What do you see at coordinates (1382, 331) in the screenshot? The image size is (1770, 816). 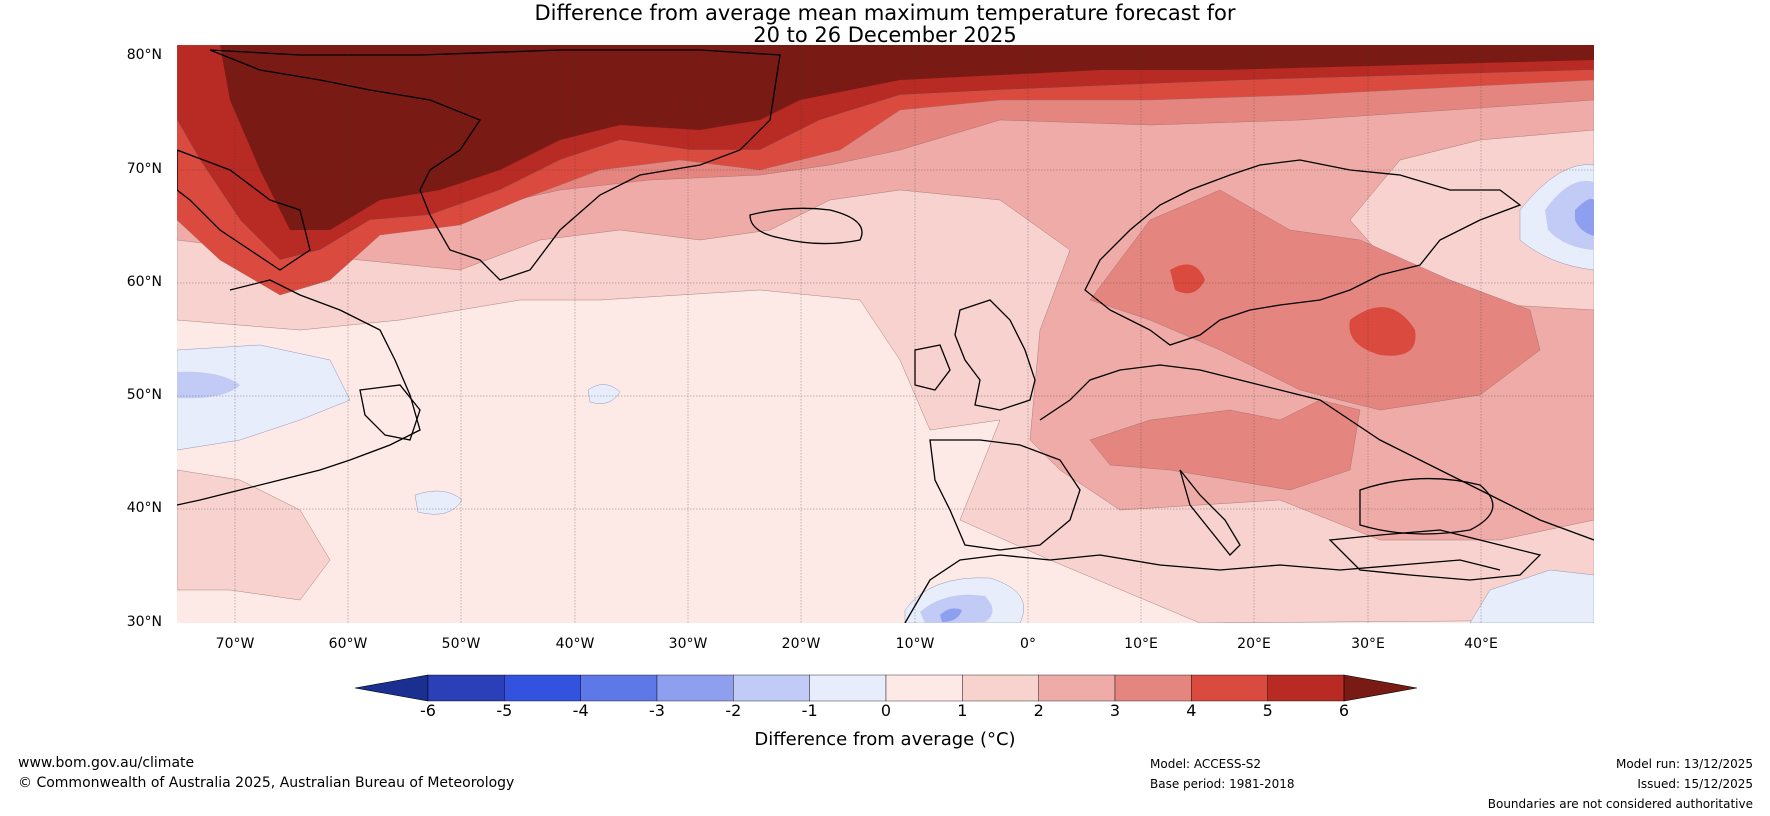 I see `anomaly-zone-4-5-patch` at bounding box center [1382, 331].